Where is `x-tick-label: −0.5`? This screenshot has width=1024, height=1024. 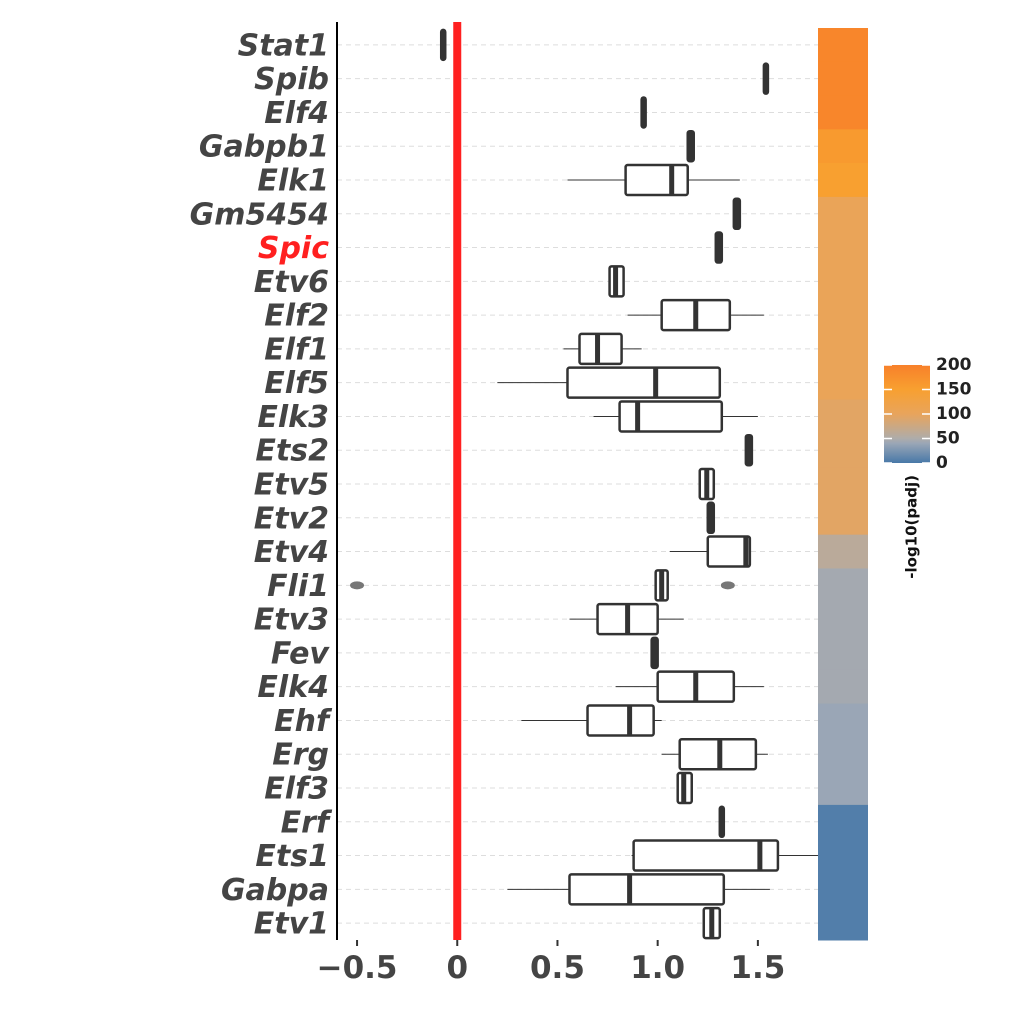
x-tick-label: −0.5 is located at coordinates (357, 968).